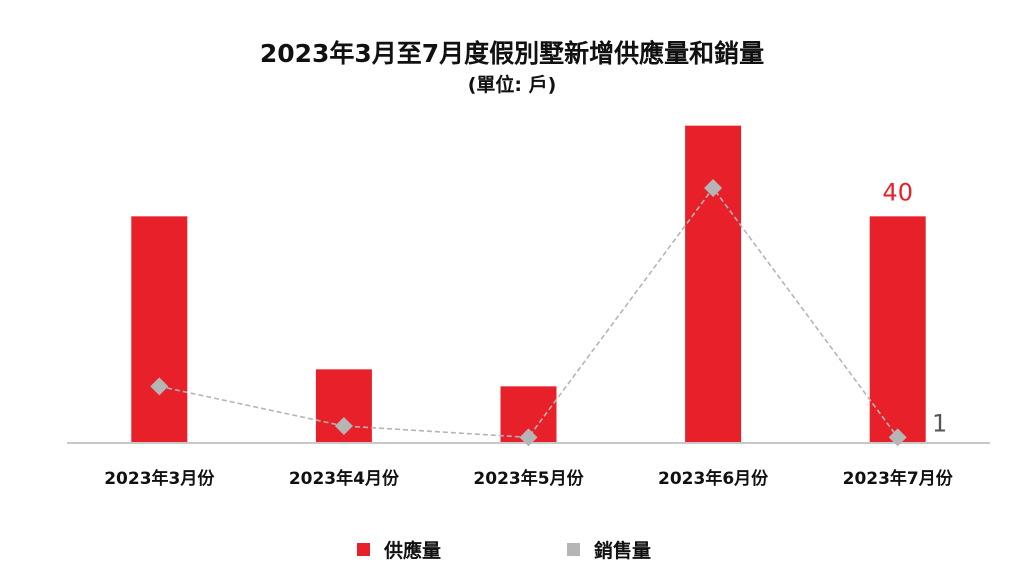  I want to click on x-tick-label-5: 2023年7月份, so click(898, 478).